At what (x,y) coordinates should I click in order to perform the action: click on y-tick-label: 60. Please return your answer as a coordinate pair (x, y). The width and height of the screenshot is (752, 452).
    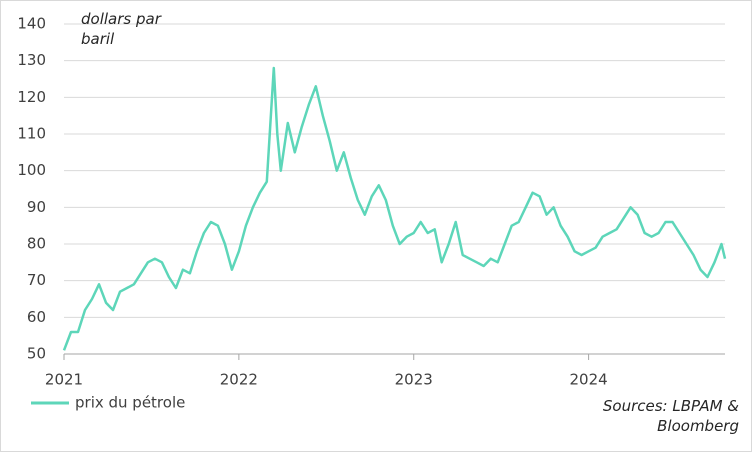
    Looking at the image, I should click on (36, 317).